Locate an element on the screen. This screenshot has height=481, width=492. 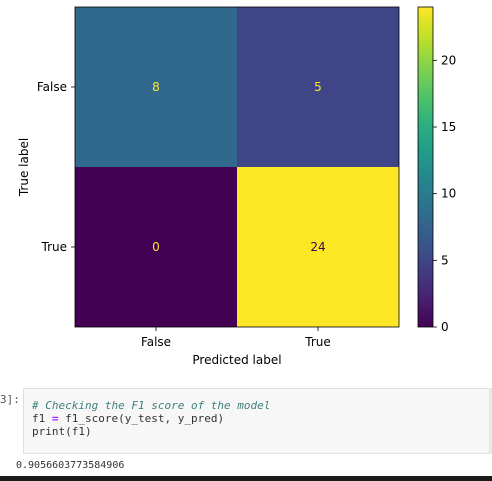
cell-execution-prompt: 3]: is located at coordinates (10, 399).